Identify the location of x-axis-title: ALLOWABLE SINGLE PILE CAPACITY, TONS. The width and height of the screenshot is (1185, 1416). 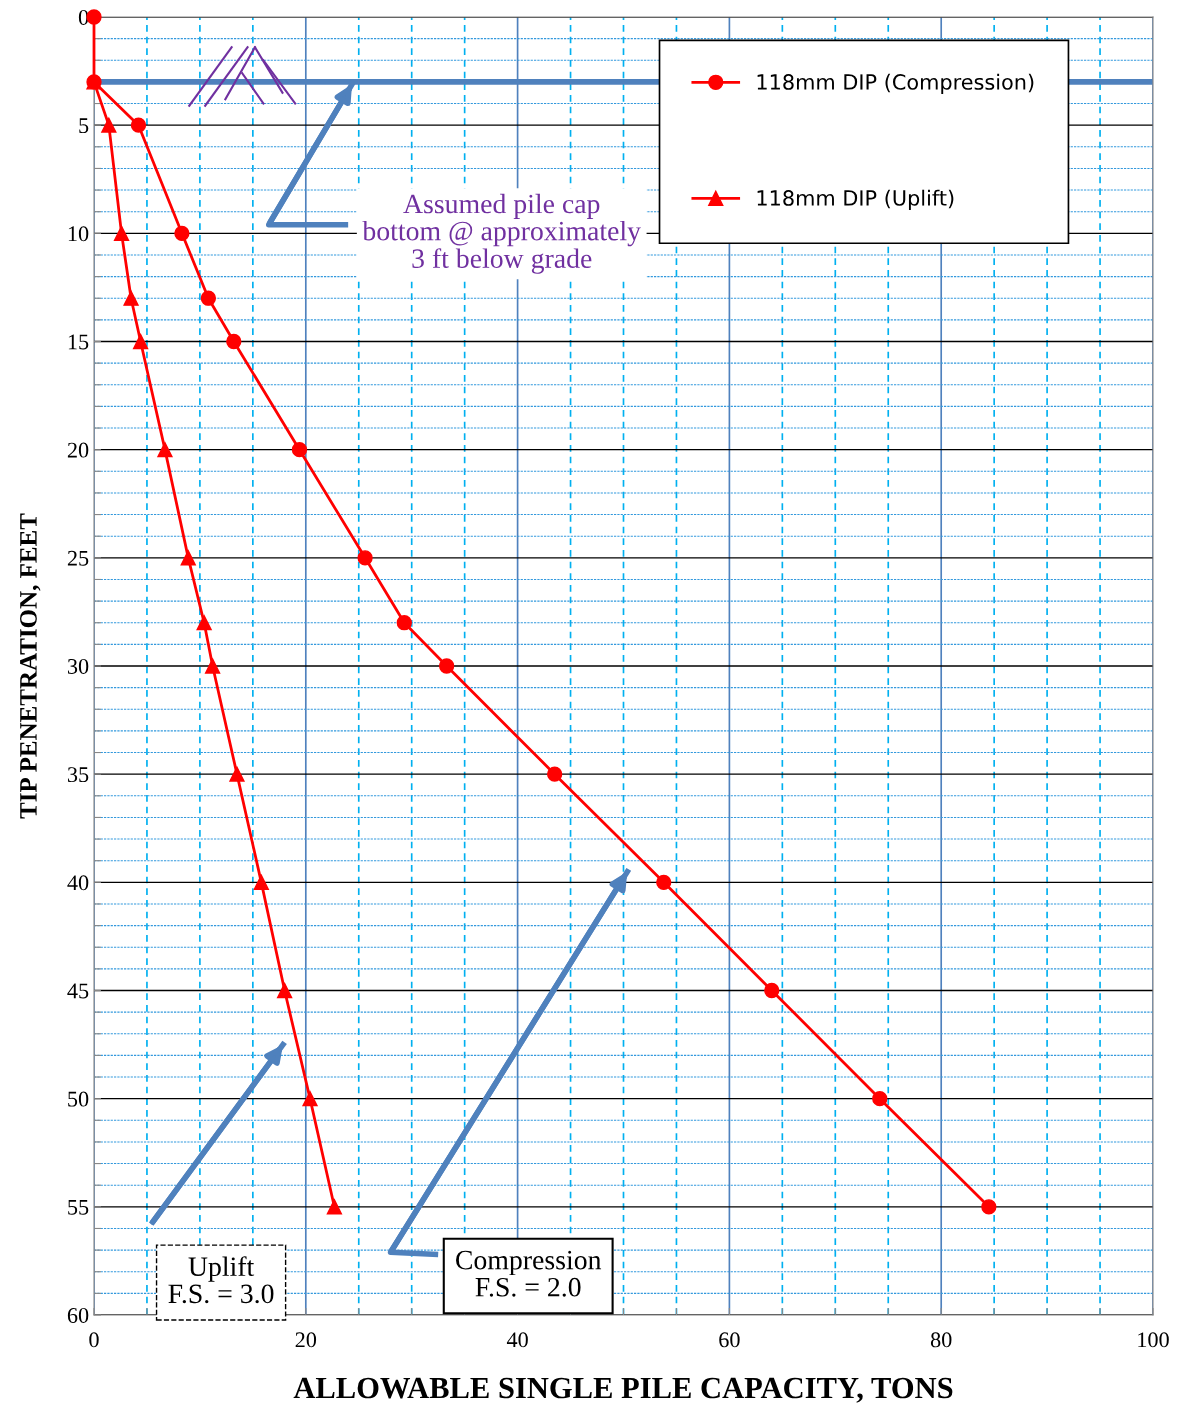
(623, 1390).